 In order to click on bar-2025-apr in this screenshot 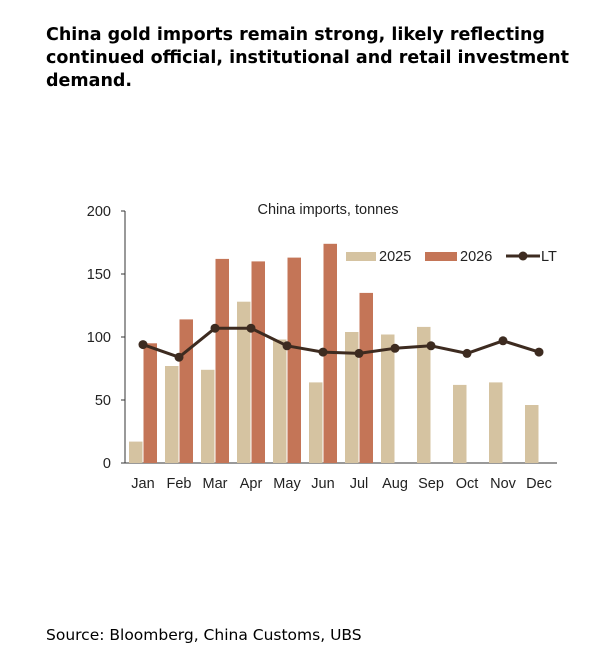, I will do `click(244, 382)`.